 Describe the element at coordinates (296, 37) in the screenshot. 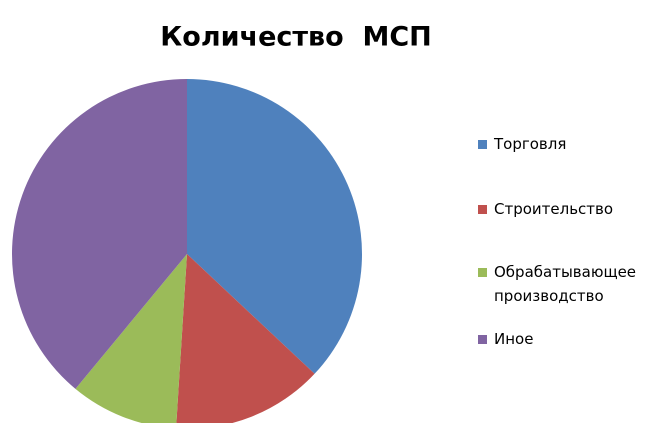

I see `chart-title: Количество МСП` at that location.